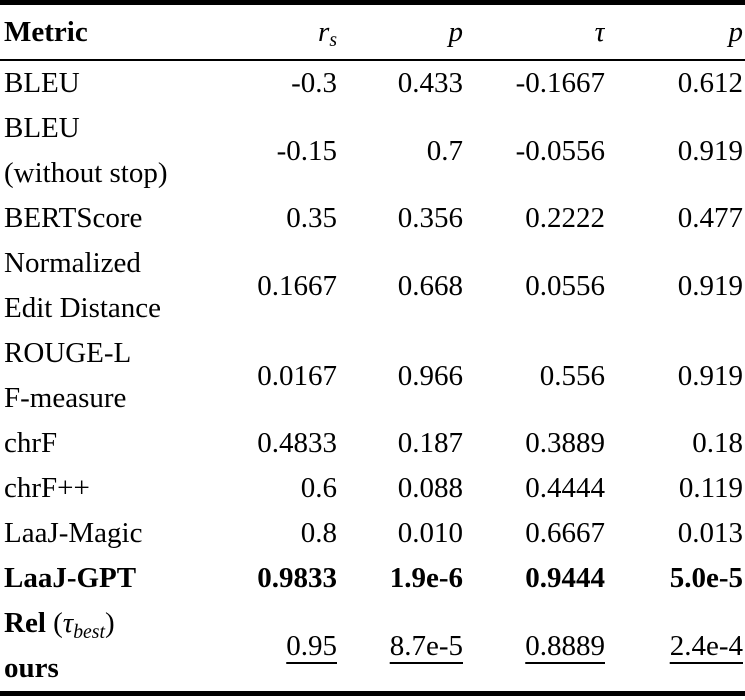 This screenshot has width=745, height=700. Describe the element at coordinates (70, 578) in the screenshot. I see `text-segment: LaaJ-GPT` at that location.